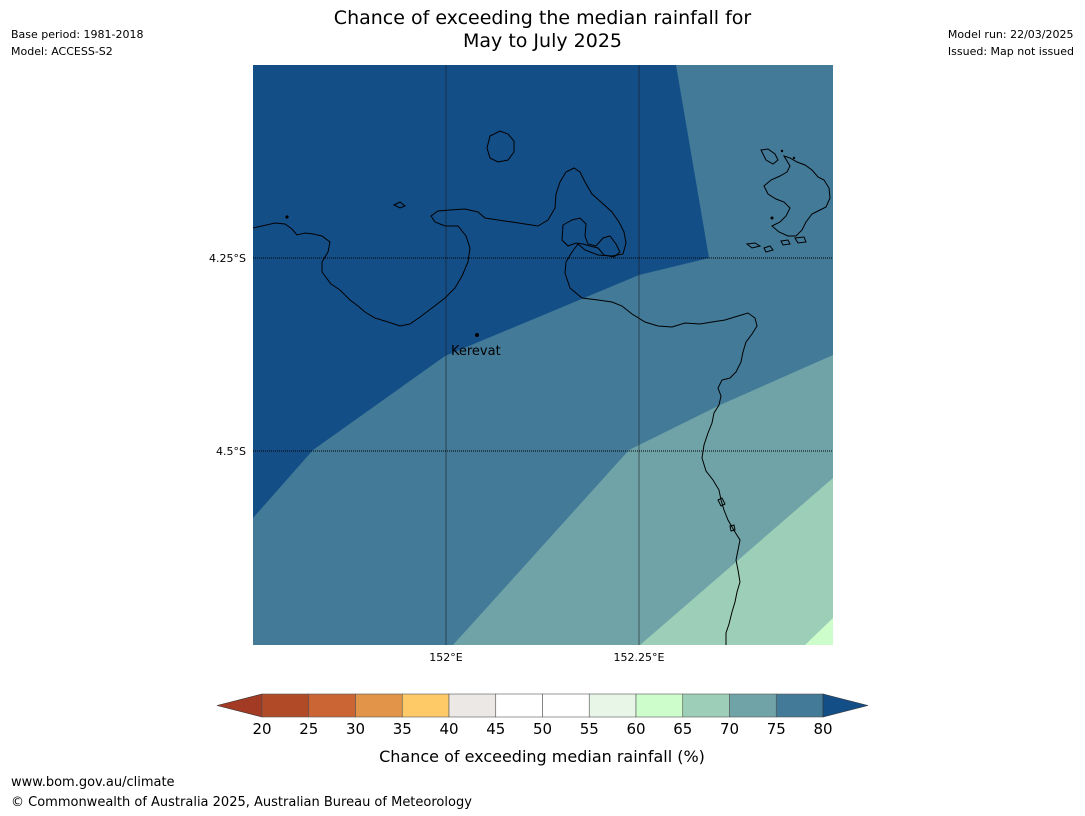  Describe the element at coordinates (77, 43) in the screenshot. I see `meta-left: Base period: 1981-2018 Model: ACCESS-S2` at that location.